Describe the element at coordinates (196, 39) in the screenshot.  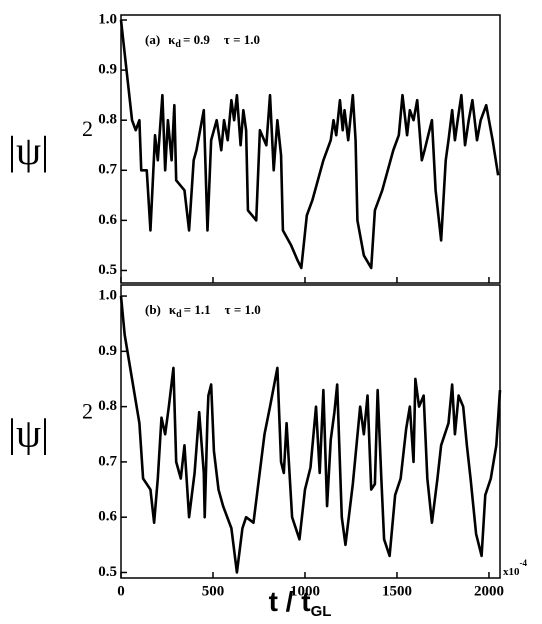
I see `kappa-value: = 0.9` at that location.